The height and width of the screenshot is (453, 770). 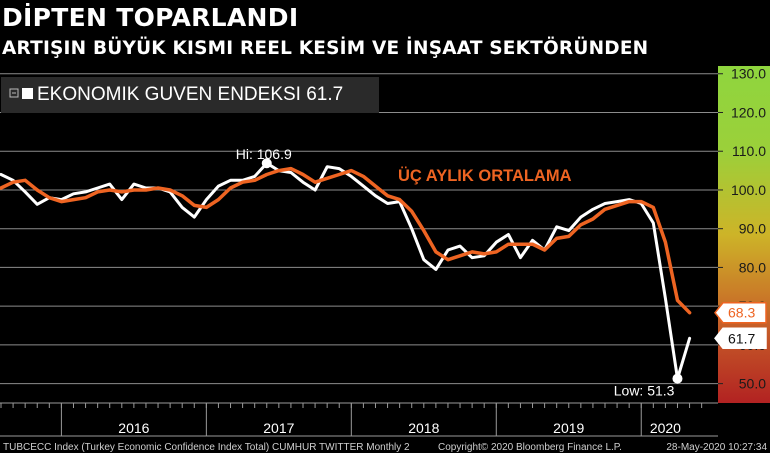 What do you see at coordinates (752, 229) in the screenshot?
I see `y-tick-label: 90.0` at bounding box center [752, 229].